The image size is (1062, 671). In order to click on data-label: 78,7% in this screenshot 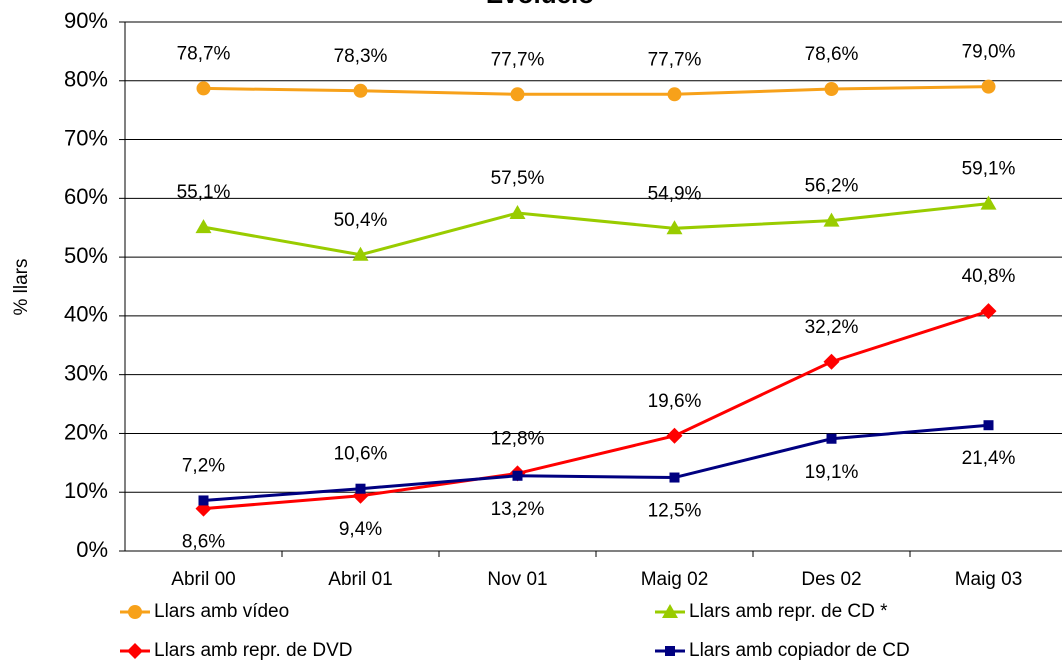, I will do `click(204, 53)`.